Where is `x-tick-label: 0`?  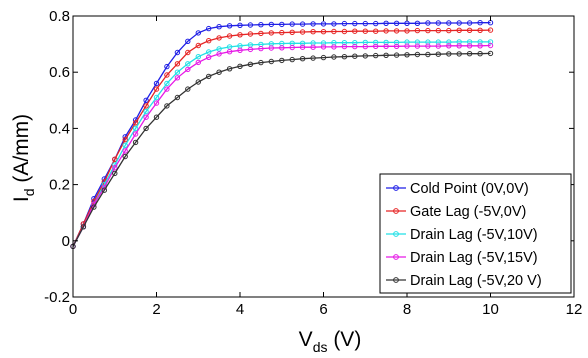 x-tick-label: 0 is located at coordinates (73, 309).